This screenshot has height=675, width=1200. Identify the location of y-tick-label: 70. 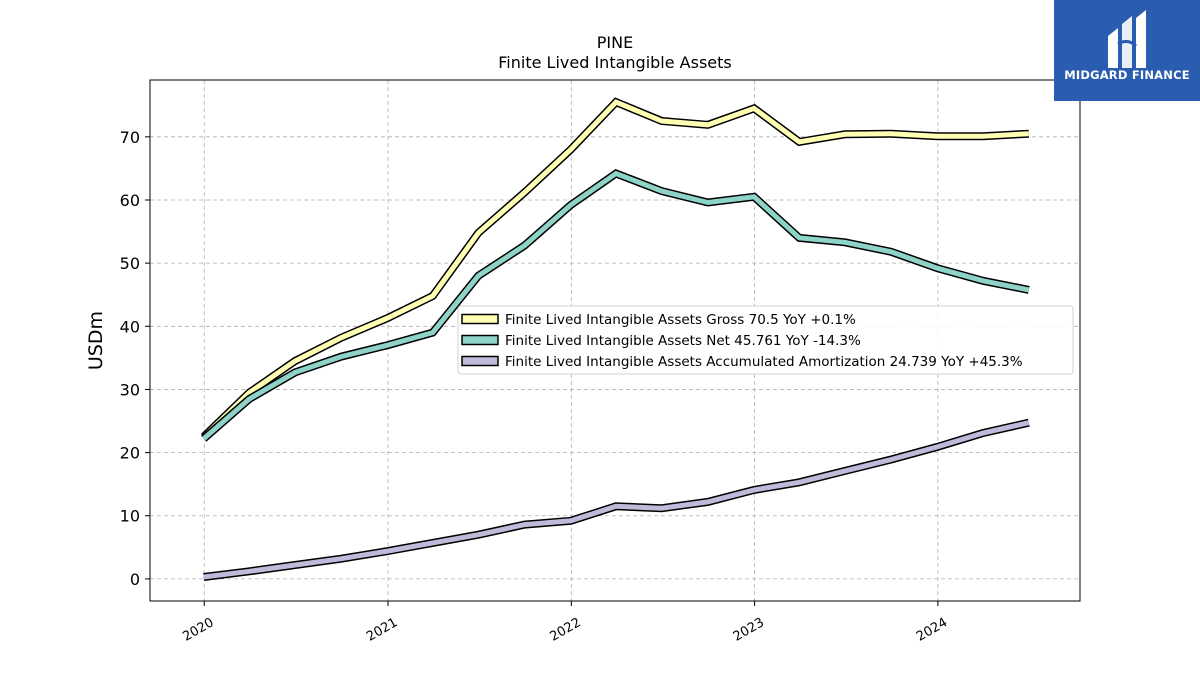
(130, 137).